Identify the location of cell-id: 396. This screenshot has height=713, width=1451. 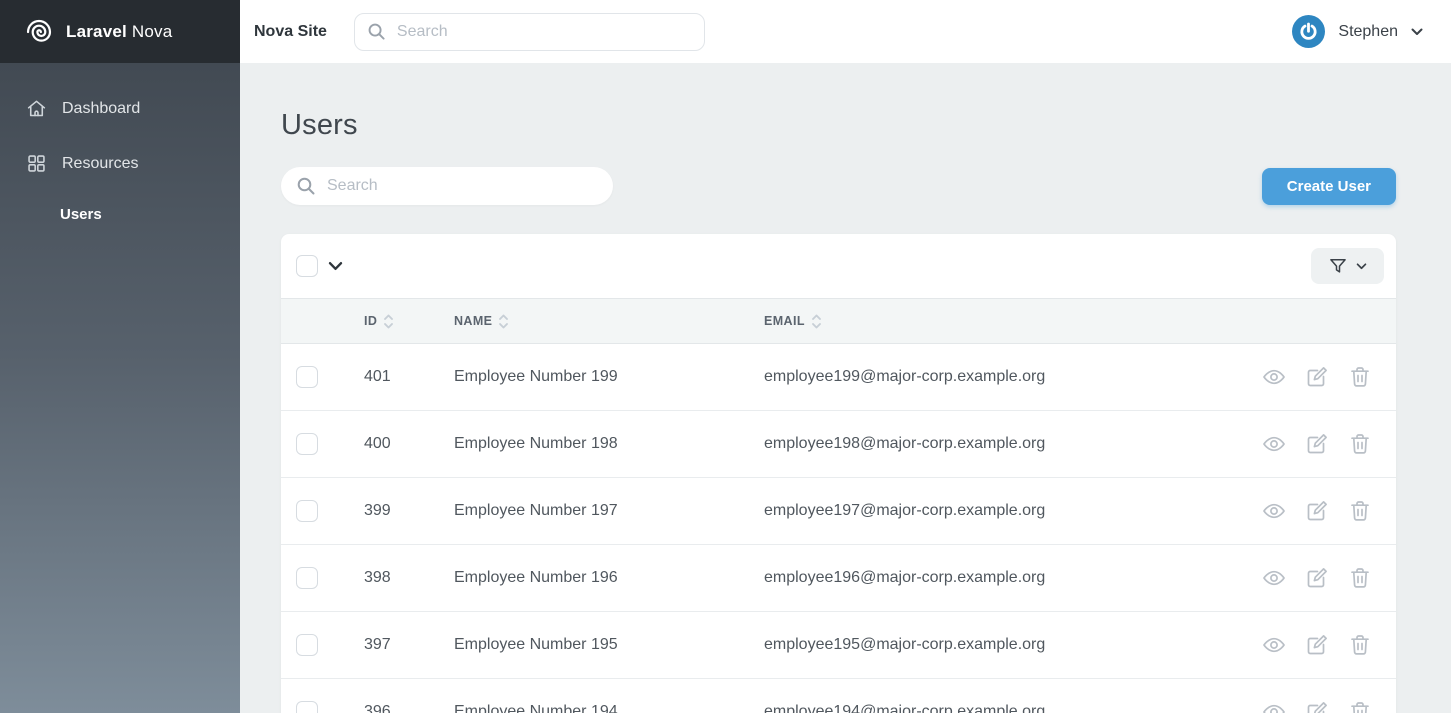
(377, 708).